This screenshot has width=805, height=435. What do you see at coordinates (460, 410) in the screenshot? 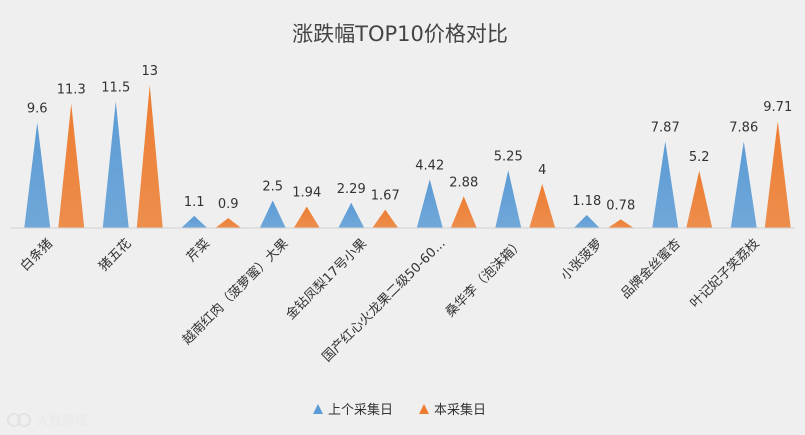
I see `legend-label-curr: 本采集日` at bounding box center [460, 410].